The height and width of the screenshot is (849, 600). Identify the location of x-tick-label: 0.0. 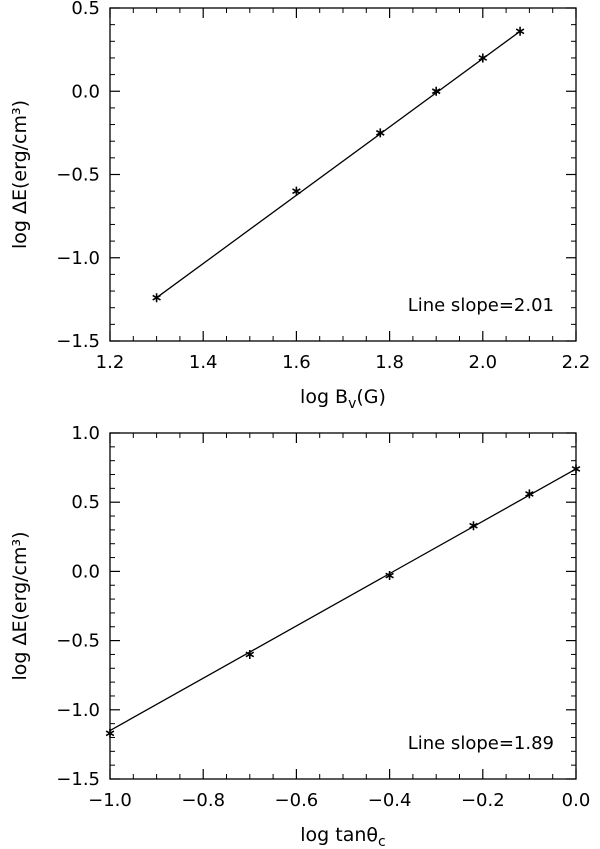
(576, 800).